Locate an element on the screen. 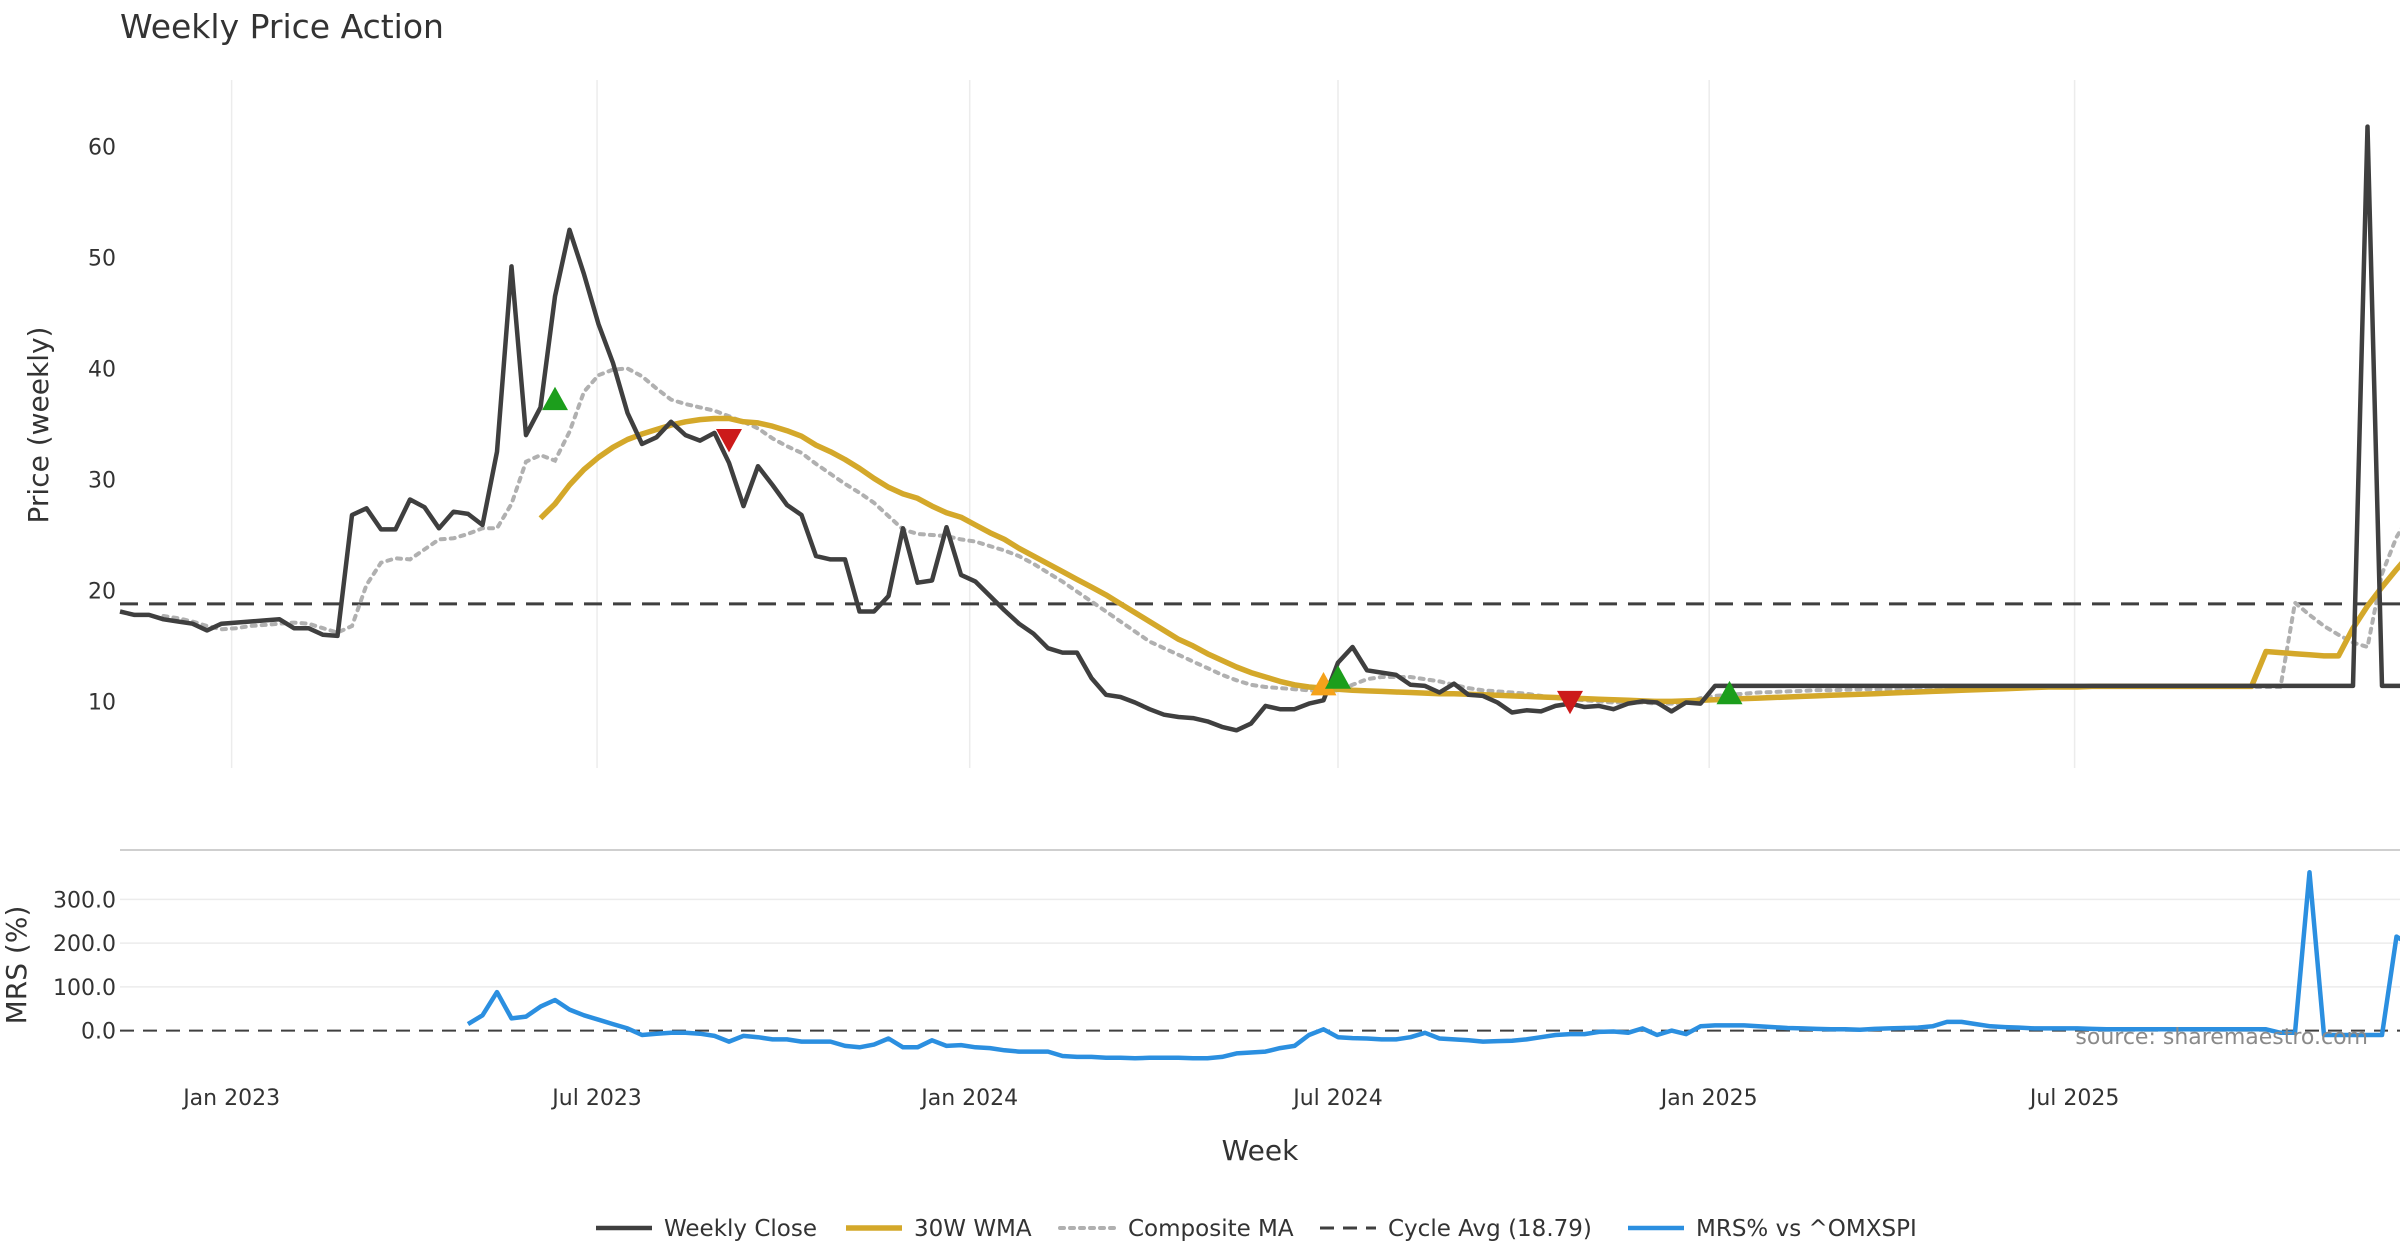 The height and width of the screenshot is (1260, 2400). mrs-y-tick-300.0: 300.0 is located at coordinates (84, 900).